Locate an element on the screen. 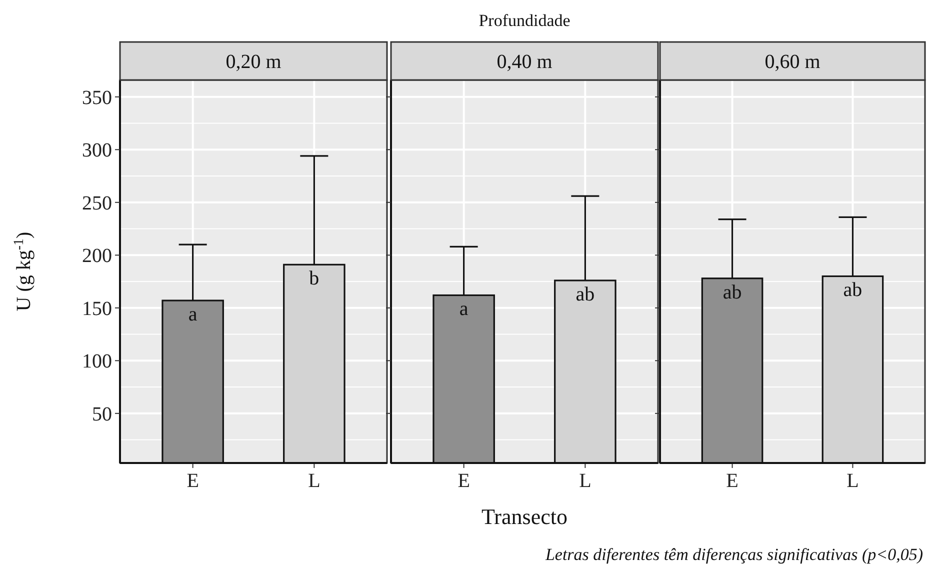 This screenshot has width=933, height=573. y-tick-label: 300 is located at coordinates (97, 151).